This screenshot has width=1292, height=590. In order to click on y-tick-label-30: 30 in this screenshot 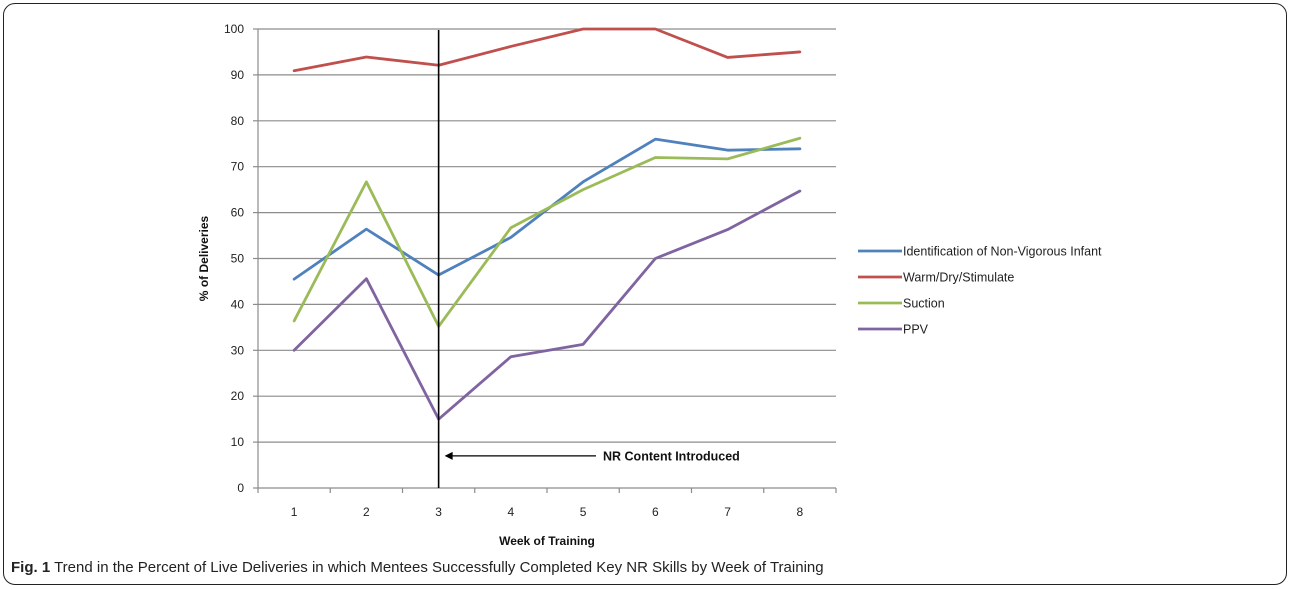, I will do `click(238, 350)`.